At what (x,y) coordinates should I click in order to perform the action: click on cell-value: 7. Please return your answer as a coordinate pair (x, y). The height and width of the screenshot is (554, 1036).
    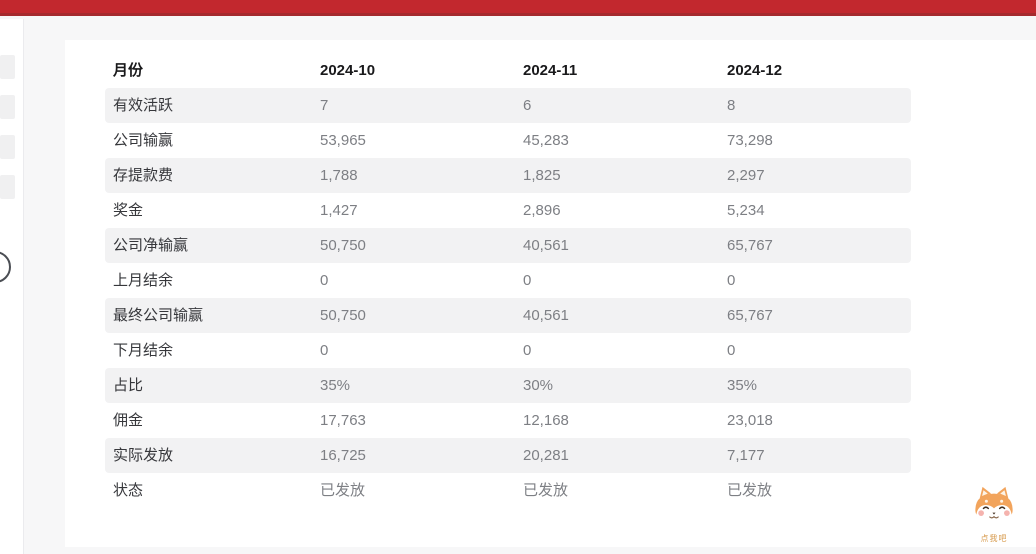
    Looking at the image, I should click on (324, 105).